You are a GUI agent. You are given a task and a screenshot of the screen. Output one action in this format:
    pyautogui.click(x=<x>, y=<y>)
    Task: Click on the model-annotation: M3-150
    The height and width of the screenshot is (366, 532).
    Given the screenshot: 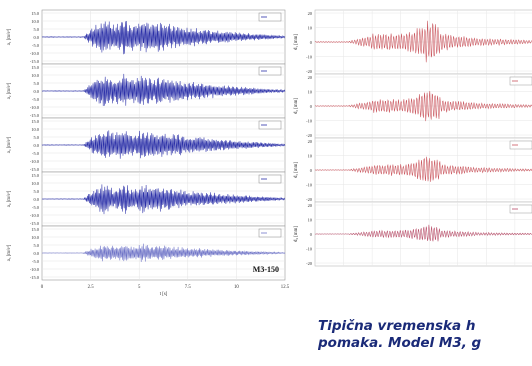 What is the action you would take?
    pyautogui.click(x=266, y=269)
    